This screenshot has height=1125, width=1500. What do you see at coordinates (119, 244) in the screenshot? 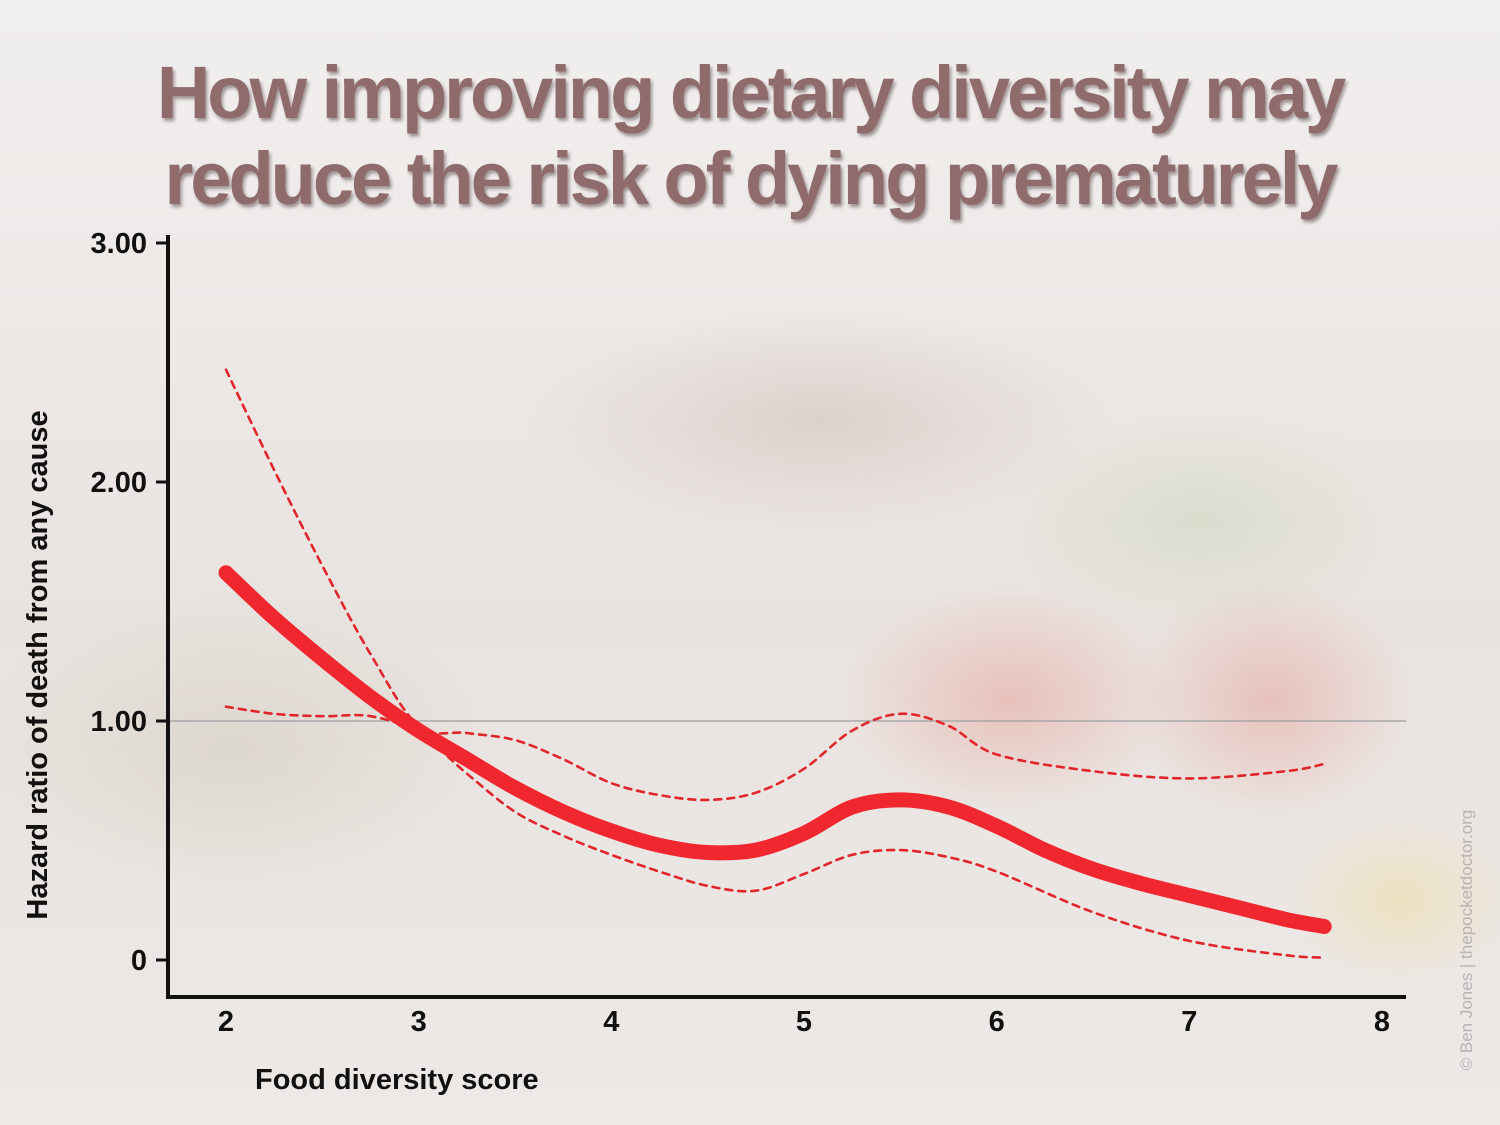
I see `y-tick-label: 3.00` at bounding box center [119, 244].